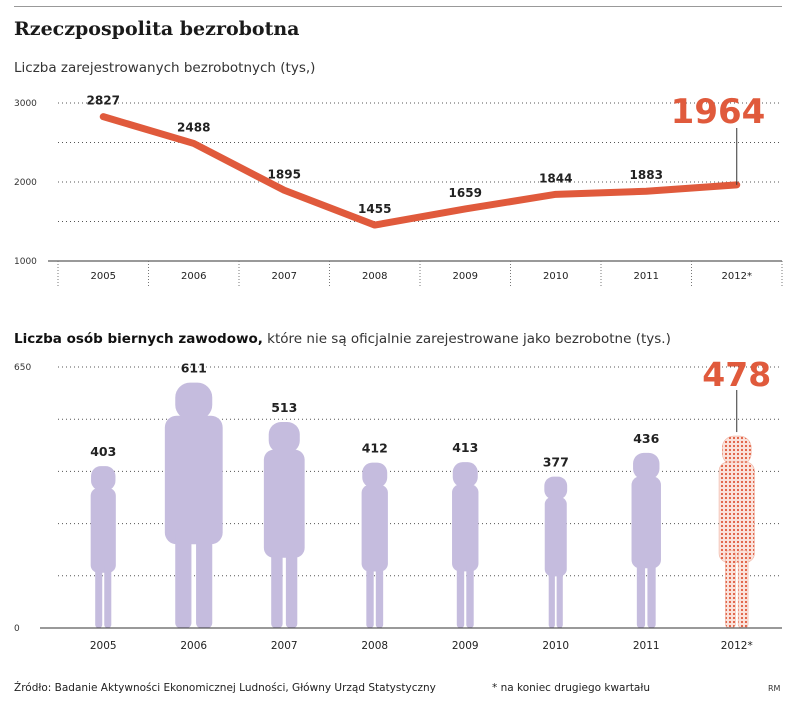 The height and width of the screenshot is (705, 805). Describe the element at coordinates (25, 262) in the screenshot. I see `line-y-tick-label: 1000` at that location.